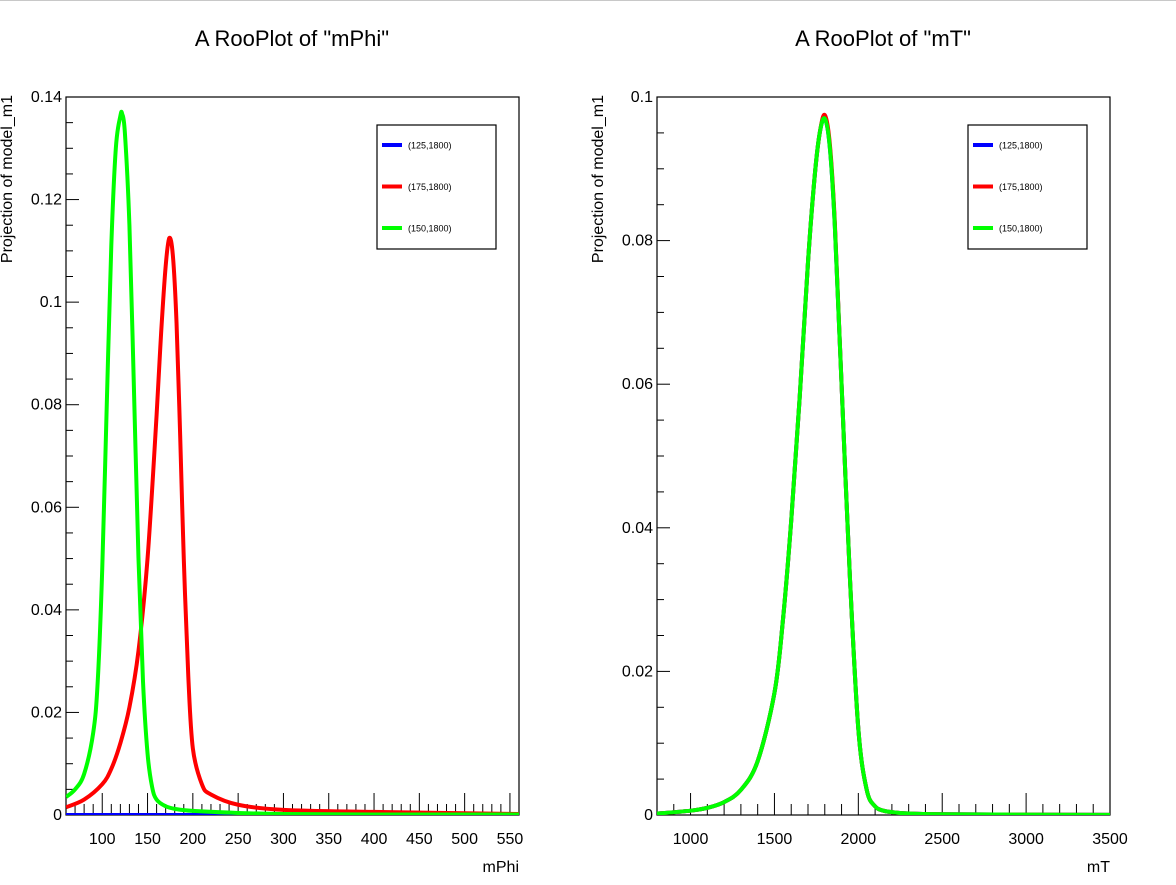 This screenshot has height=885, width=1176. What do you see at coordinates (192, 839) in the screenshot?
I see `x-tick-label: 200` at bounding box center [192, 839].